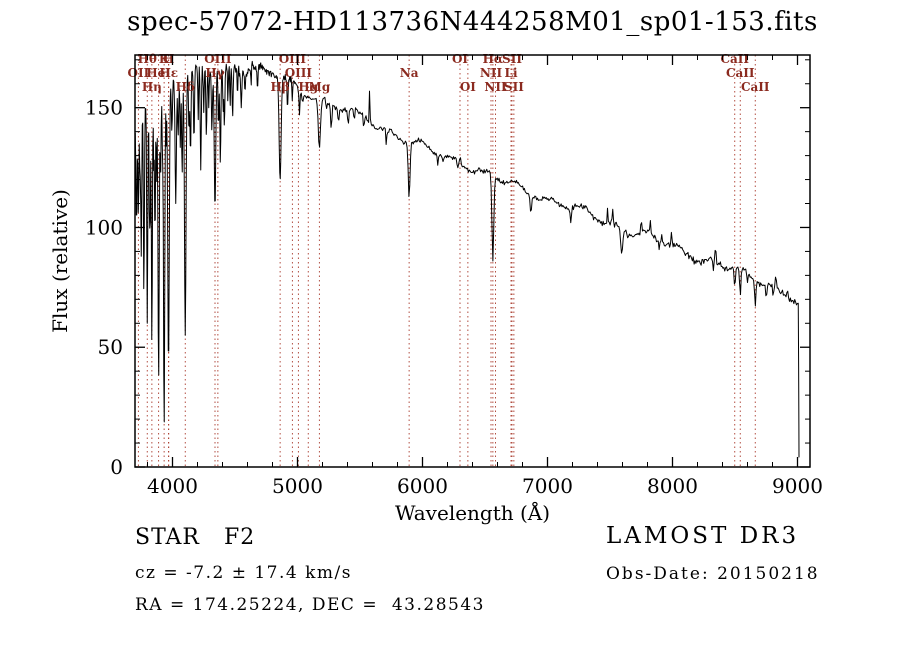  I want to click on y-tick-label: 150, so click(104, 108).